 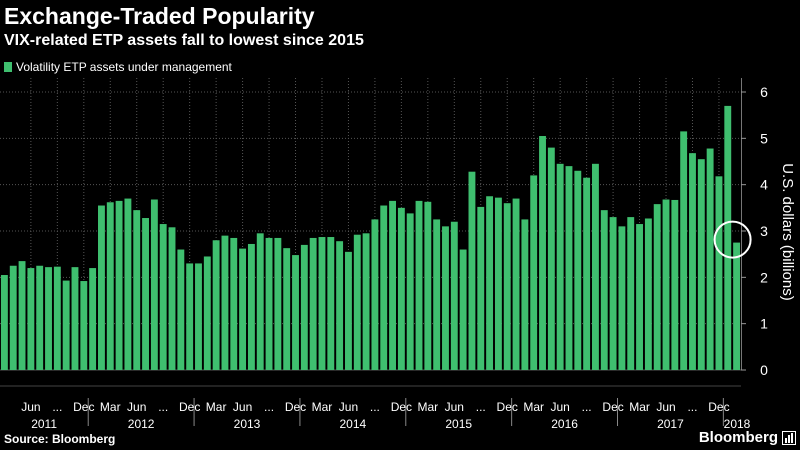 What do you see at coordinates (764, 370) in the screenshot?
I see `y-tick-label: 0` at bounding box center [764, 370].